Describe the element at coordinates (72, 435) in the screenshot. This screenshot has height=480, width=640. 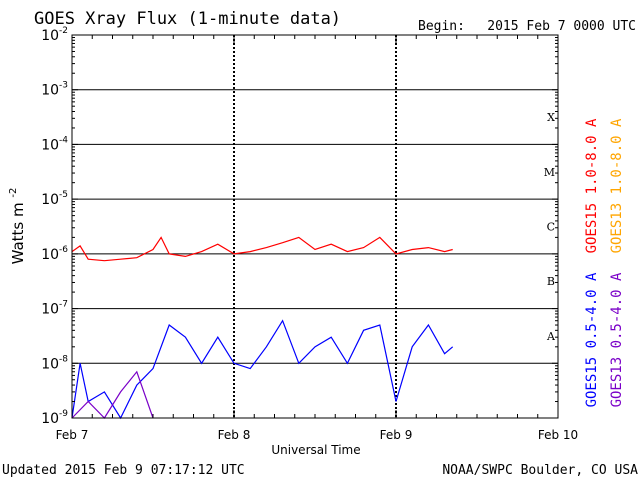
I see `x-tick-label: Feb 7` at that location.